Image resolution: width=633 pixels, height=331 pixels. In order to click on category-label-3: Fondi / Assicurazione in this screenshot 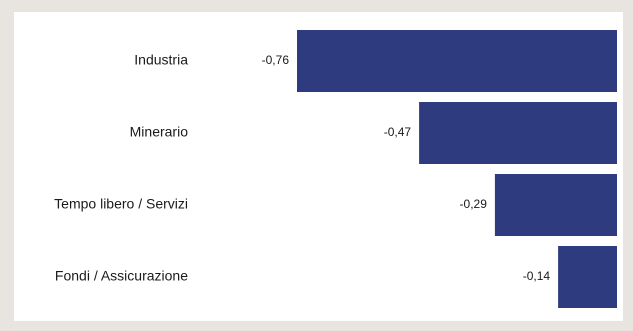, I will do `click(121, 276)`.